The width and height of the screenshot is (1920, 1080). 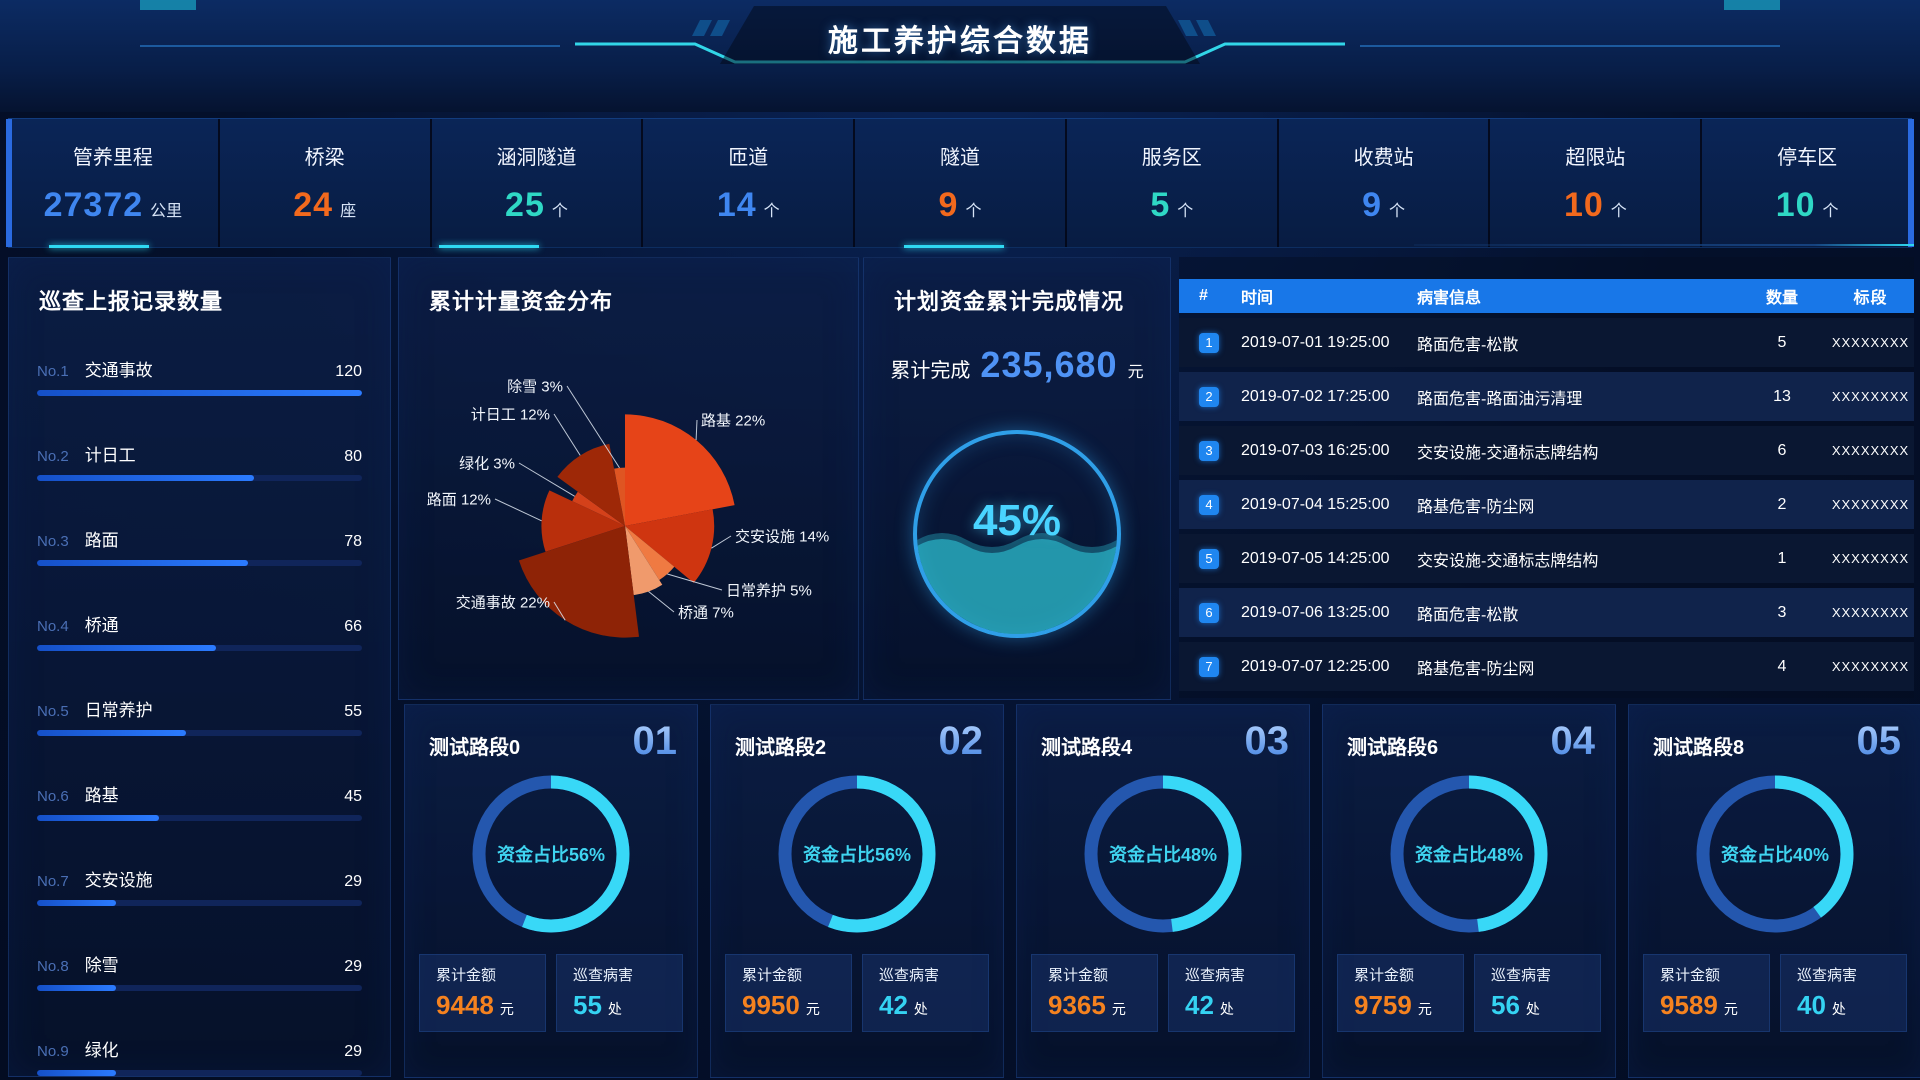 I want to click on stat-label: 涵洞隧道, so click(x=536, y=158).